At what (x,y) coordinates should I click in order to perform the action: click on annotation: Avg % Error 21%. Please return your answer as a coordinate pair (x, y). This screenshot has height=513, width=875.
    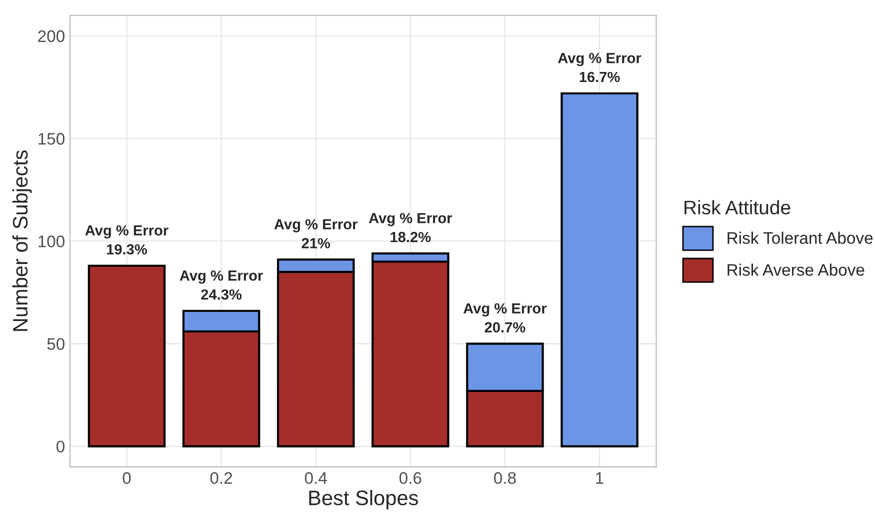
    Looking at the image, I should click on (316, 233).